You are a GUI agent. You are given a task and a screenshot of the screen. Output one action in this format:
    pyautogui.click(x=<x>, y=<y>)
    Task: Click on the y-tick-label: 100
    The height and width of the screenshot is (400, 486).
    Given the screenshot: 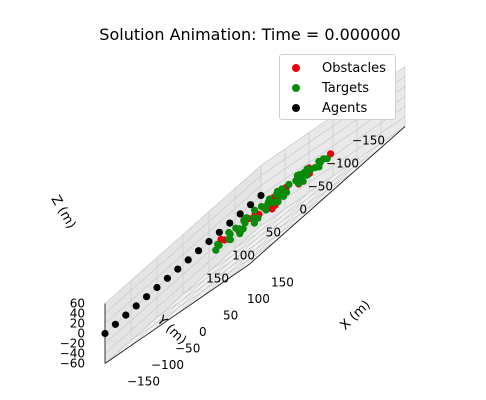 What is the action you would take?
    pyautogui.click(x=243, y=256)
    